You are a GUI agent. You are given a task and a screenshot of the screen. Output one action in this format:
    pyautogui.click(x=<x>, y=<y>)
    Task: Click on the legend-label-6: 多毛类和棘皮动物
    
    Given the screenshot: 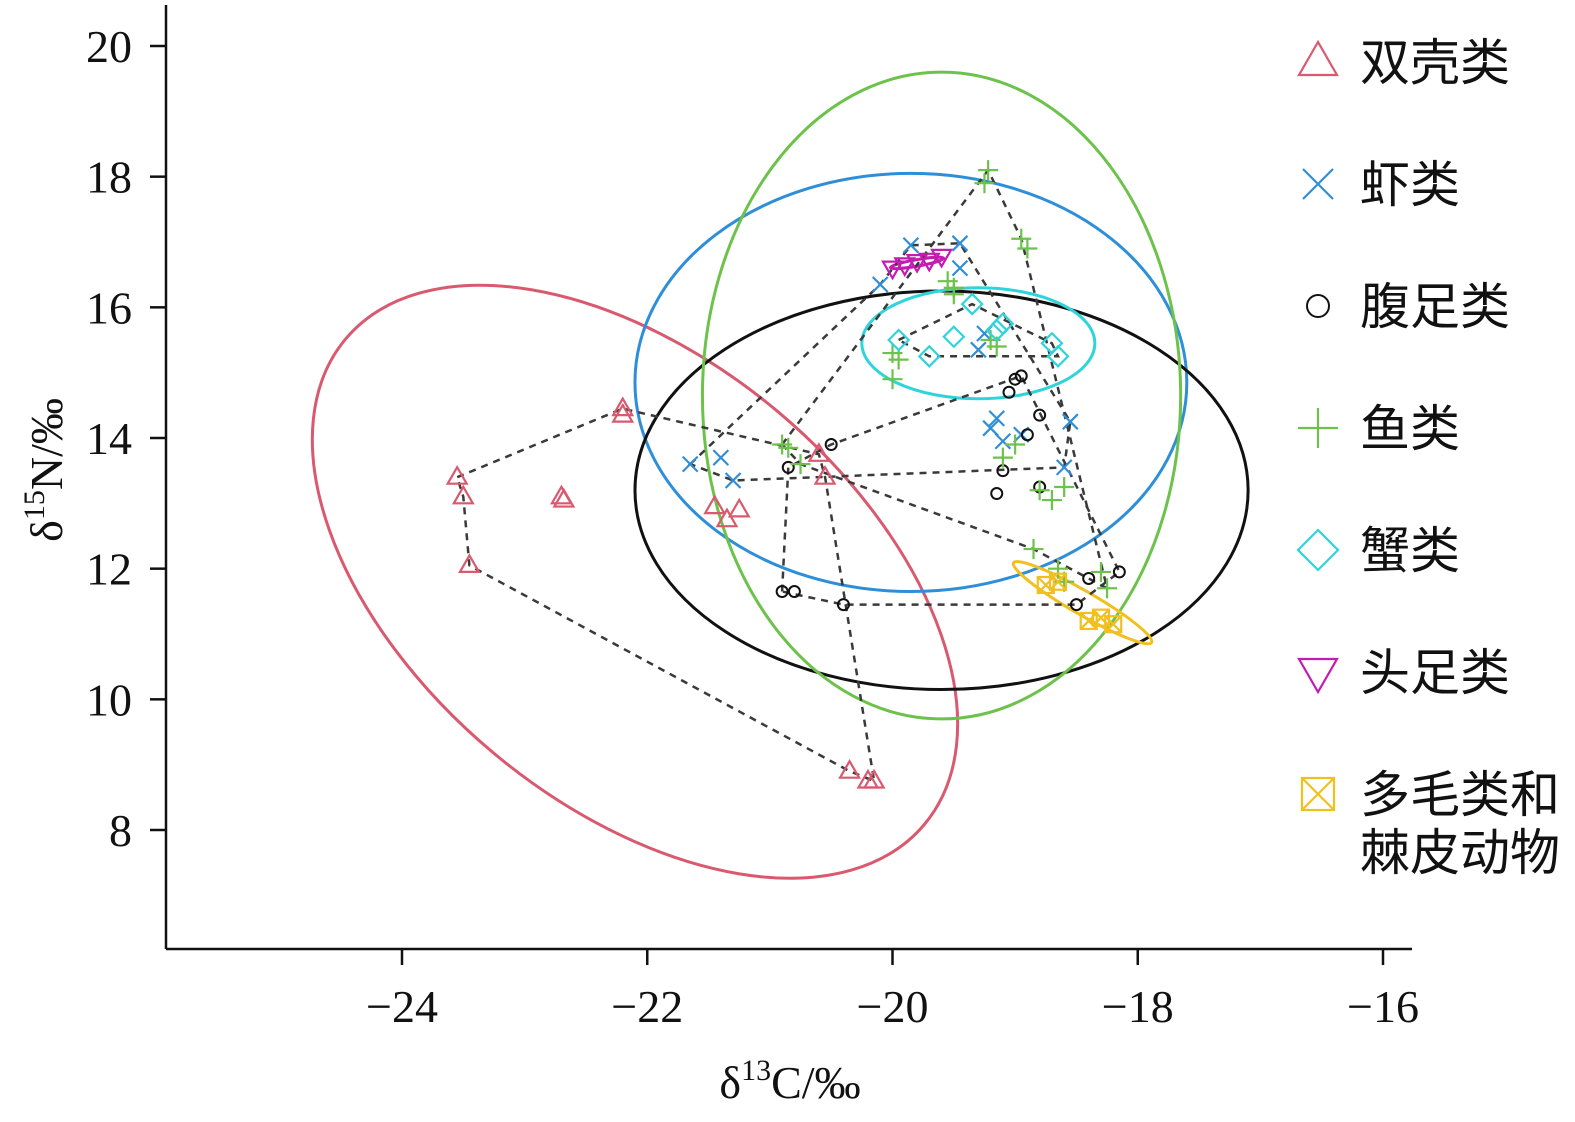 What is the action you would take?
    pyautogui.click(x=1460, y=824)
    